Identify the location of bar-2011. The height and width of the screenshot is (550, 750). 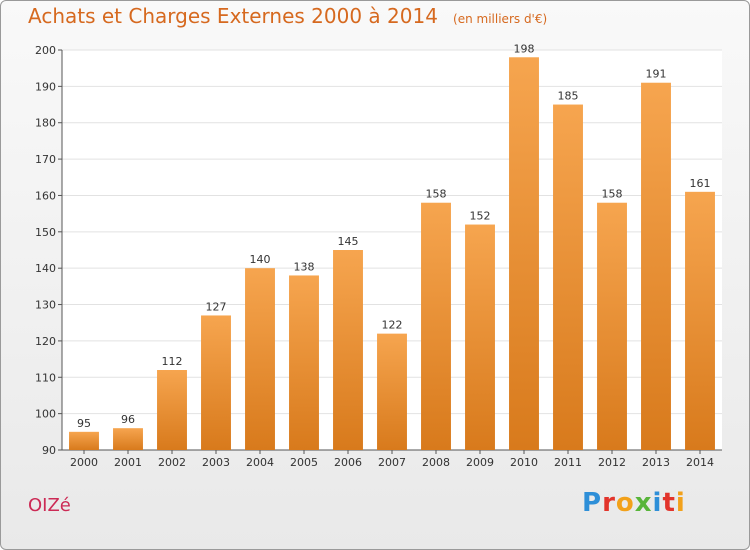
(568, 277).